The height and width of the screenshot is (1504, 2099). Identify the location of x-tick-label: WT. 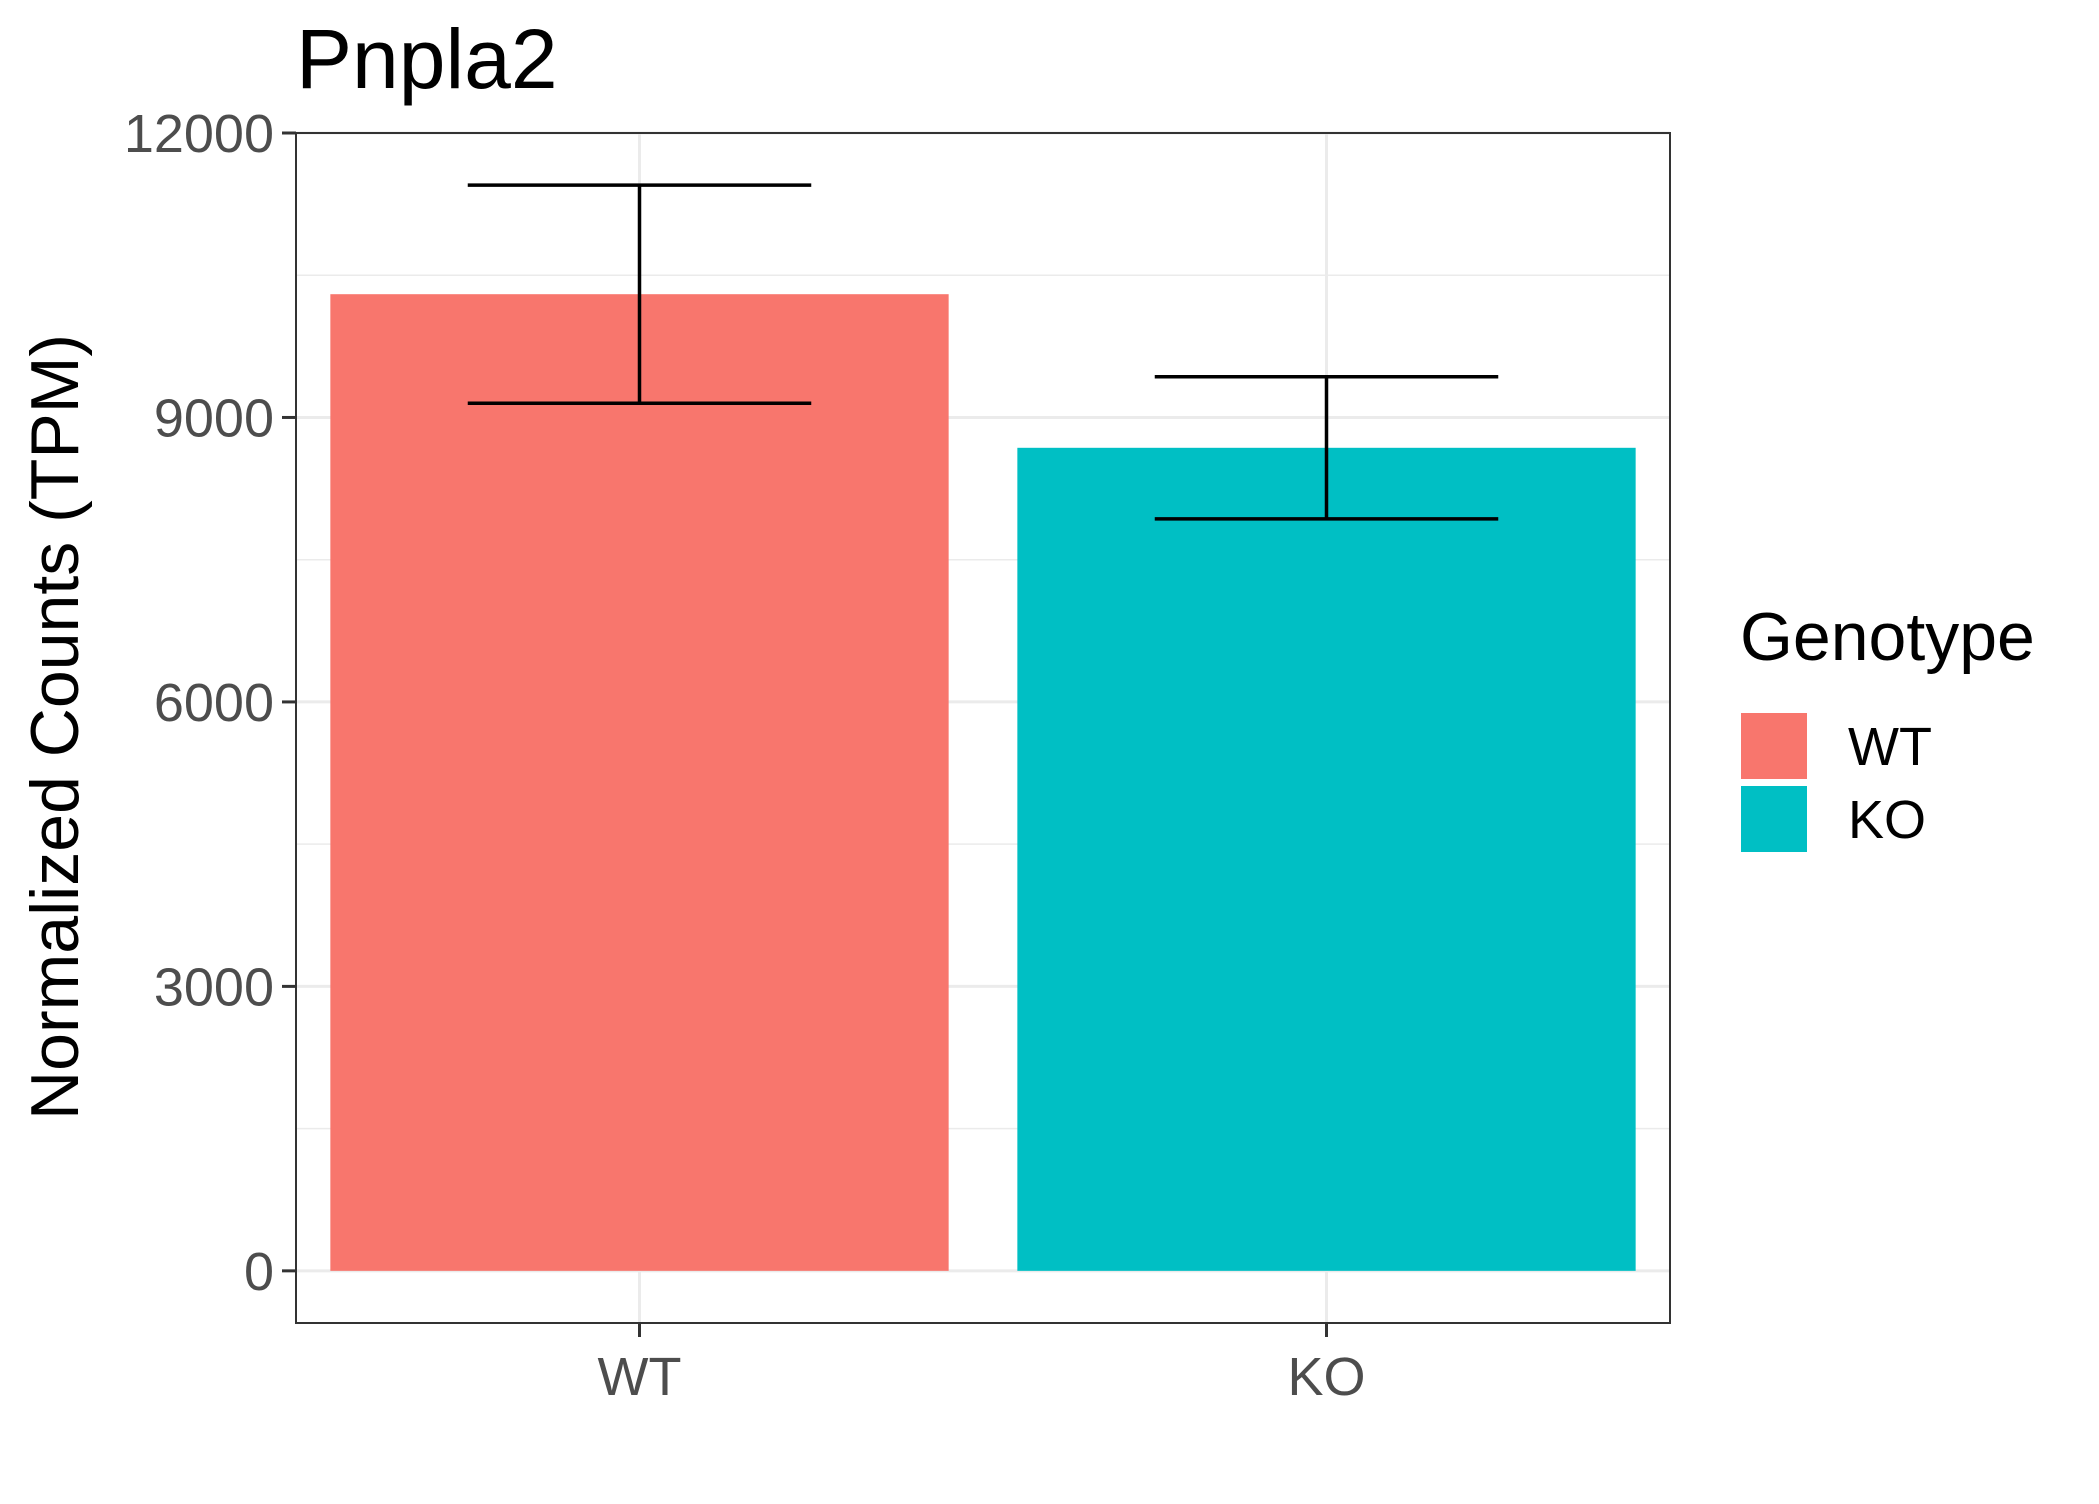
(640, 1377).